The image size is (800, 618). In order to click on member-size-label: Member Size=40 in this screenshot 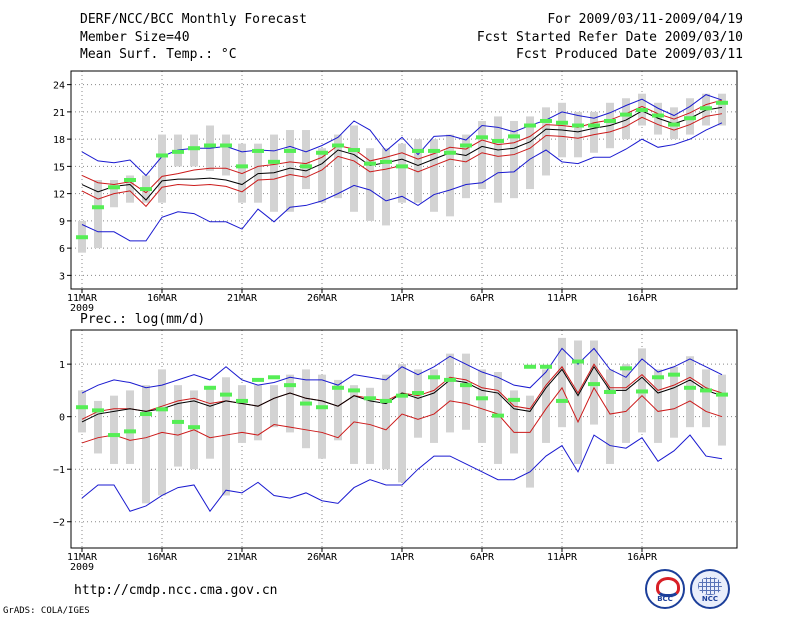, I will do `click(135, 37)`.